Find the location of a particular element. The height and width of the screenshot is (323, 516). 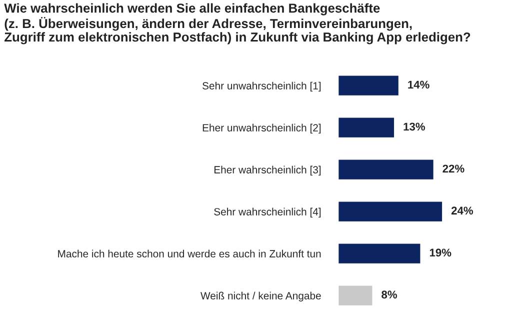

y-tick-label: Eher wahrscheinlich [3] is located at coordinates (267, 171).